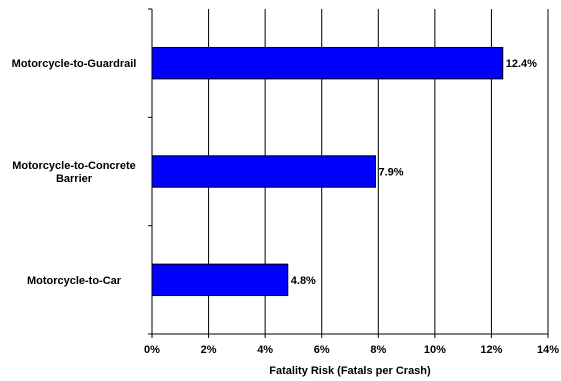  I want to click on x-tick-label: 6%, so click(322, 350).